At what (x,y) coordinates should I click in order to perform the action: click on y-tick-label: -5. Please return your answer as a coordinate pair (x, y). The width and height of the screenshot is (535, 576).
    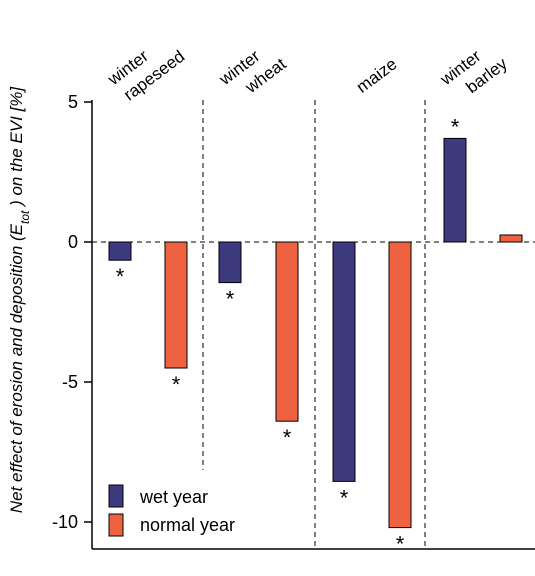
    Looking at the image, I should click on (70, 382).